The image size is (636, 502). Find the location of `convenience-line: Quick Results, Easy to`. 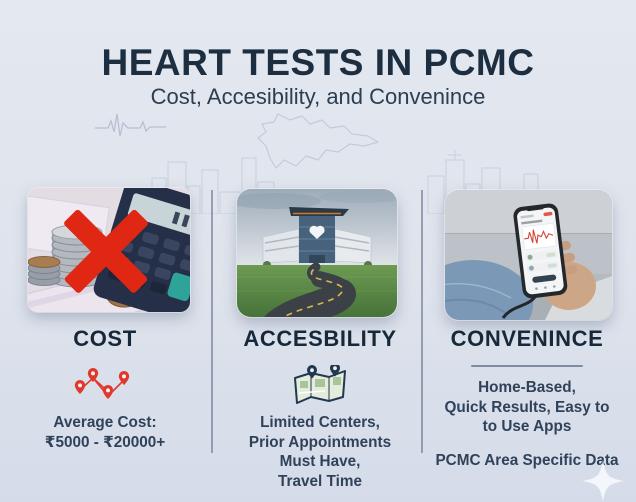

convenience-line: Quick Results, Easy to is located at coordinates (527, 407).